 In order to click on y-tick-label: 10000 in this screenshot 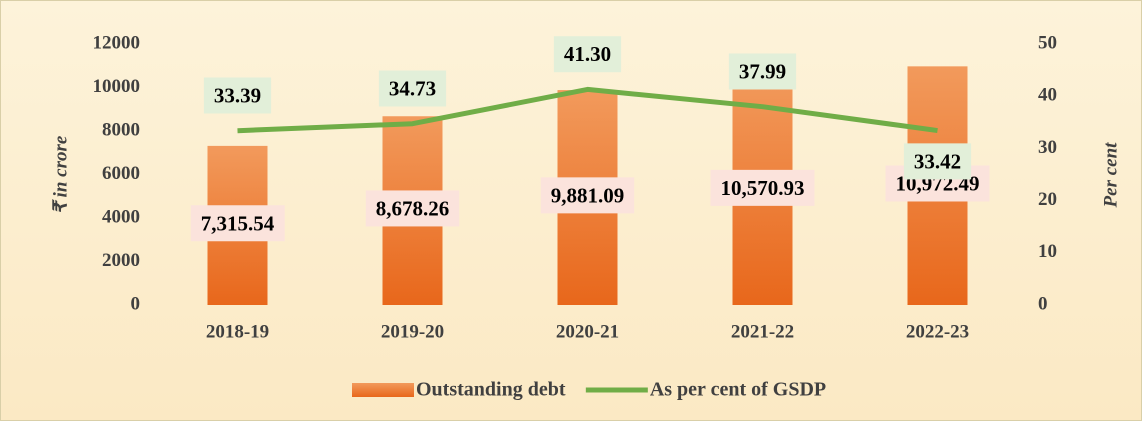, I will do `click(117, 86)`.